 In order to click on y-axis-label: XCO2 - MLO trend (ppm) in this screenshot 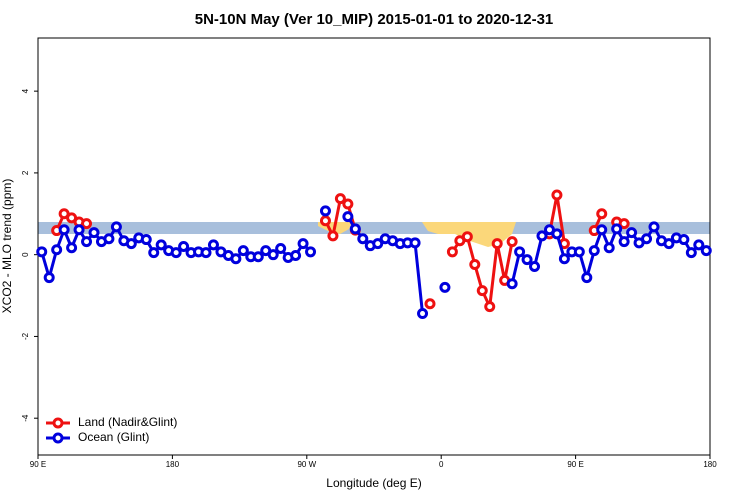, I will do `click(7, 246)`.